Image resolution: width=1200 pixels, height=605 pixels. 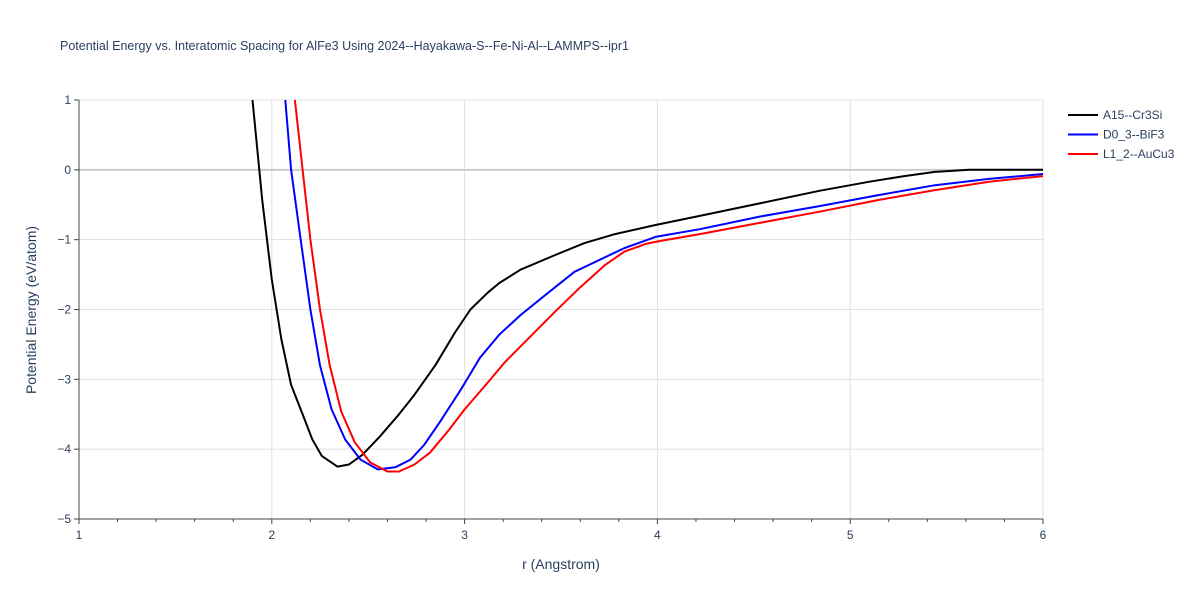 What do you see at coordinates (1134, 135) in the screenshot?
I see `legend-label: D0_3--BiF3` at bounding box center [1134, 135].